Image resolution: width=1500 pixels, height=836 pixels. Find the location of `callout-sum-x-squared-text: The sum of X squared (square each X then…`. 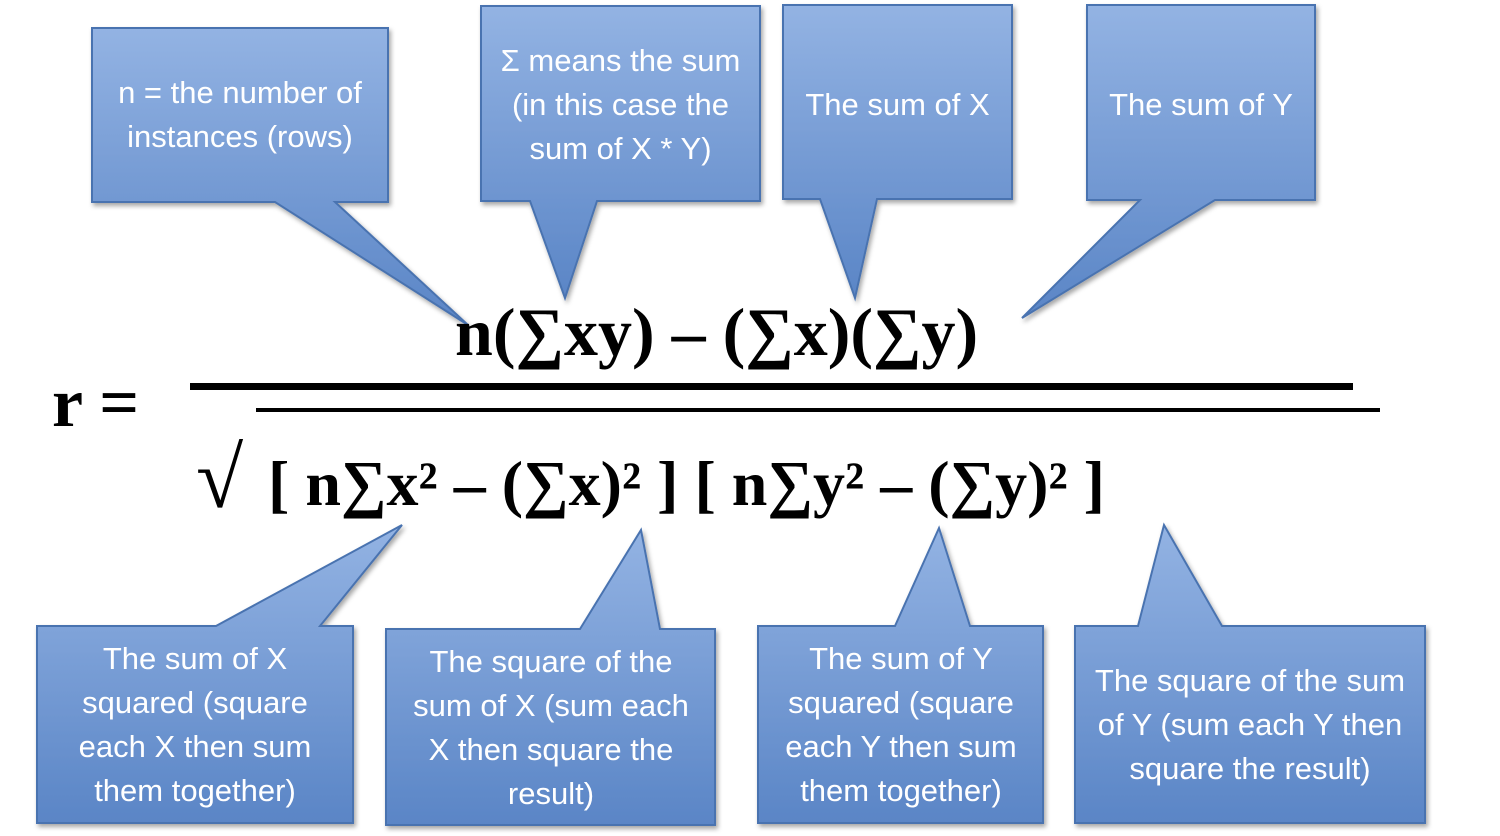

callout-sum-x-squared-text: The sum of X squared (square each X then… is located at coordinates (195, 724).